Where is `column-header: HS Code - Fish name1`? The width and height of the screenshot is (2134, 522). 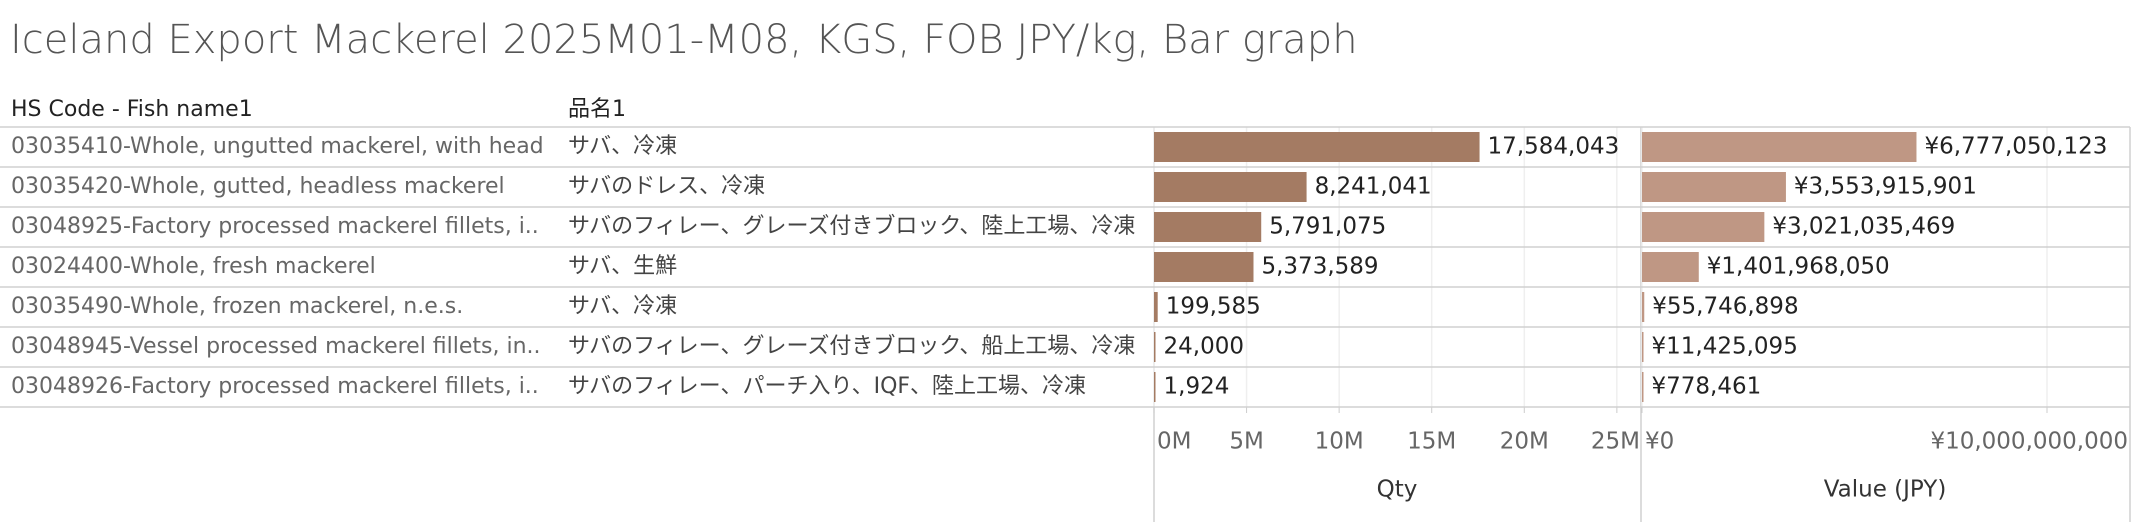
column-header: HS Code - Fish name1 is located at coordinates (132, 109).